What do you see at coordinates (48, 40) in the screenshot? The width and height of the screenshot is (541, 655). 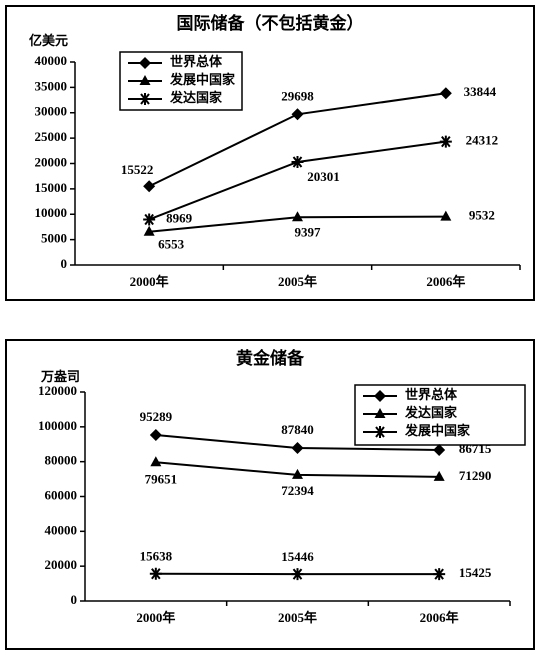 I see `y-axis-label: 亿美元` at bounding box center [48, 40].